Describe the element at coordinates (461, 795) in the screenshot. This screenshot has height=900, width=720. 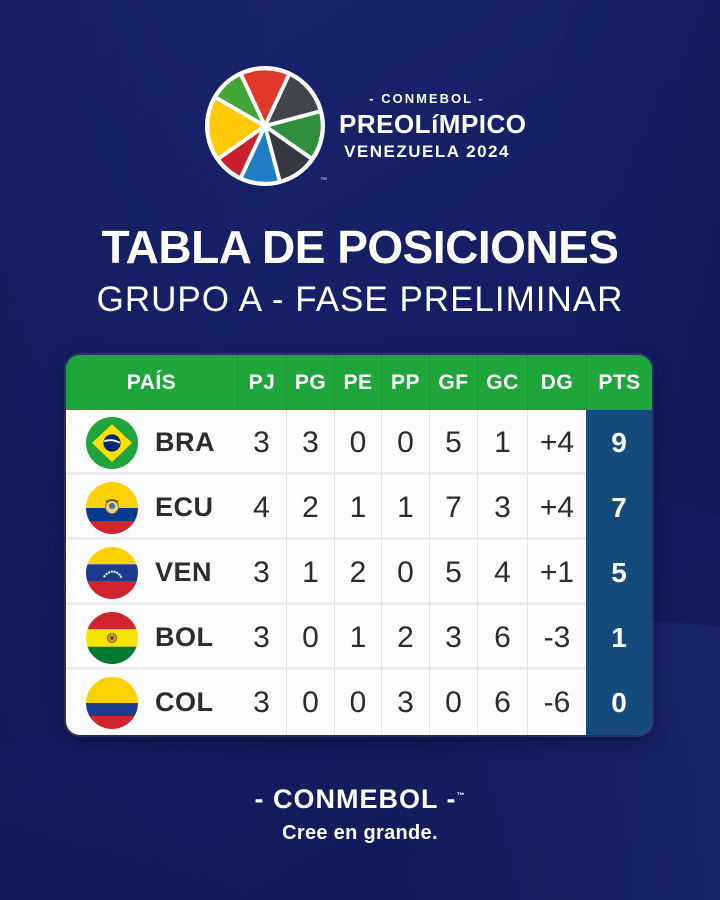
I see `footer-trademark: ™` at that location.